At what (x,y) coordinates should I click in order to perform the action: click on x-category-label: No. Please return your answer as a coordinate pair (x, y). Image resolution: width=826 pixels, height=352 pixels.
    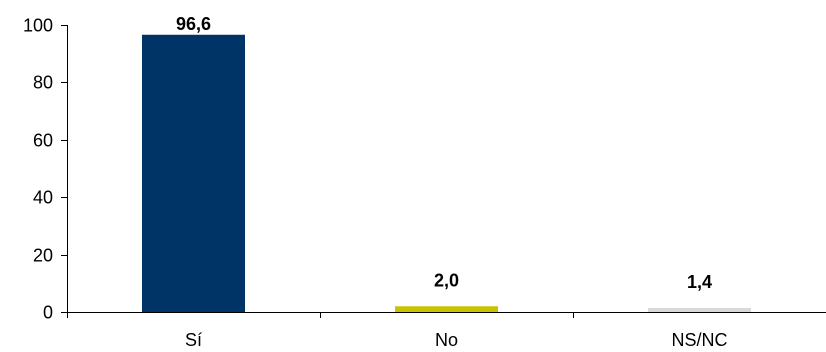
    Looking at the image, I should click on (446, 340).